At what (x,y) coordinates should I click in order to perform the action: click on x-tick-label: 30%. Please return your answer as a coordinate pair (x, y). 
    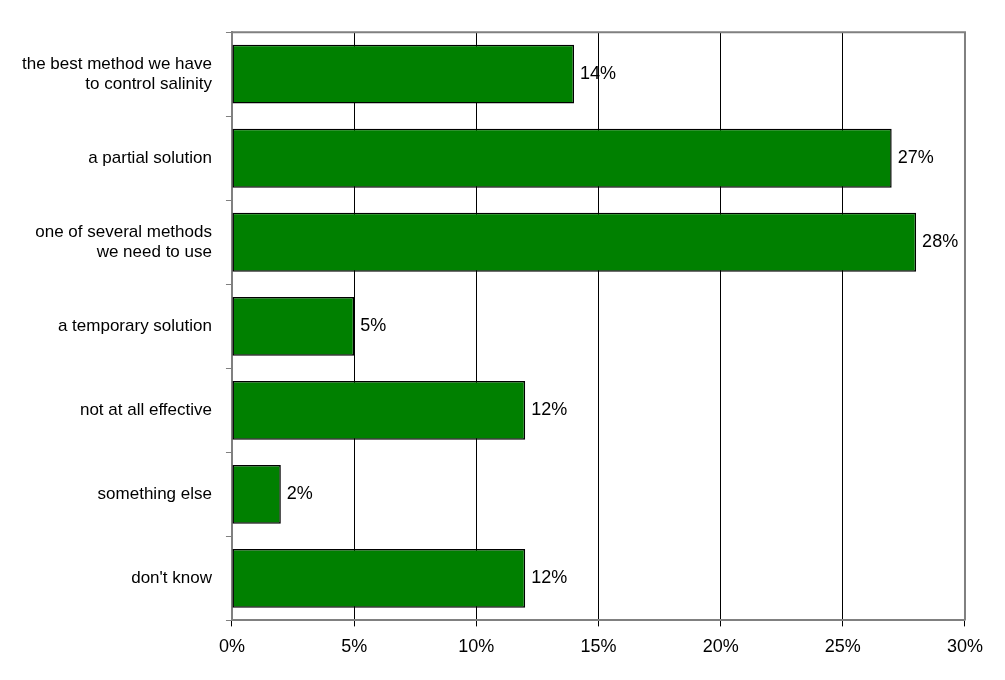
    Looking at the image, I should click on (964, 646).